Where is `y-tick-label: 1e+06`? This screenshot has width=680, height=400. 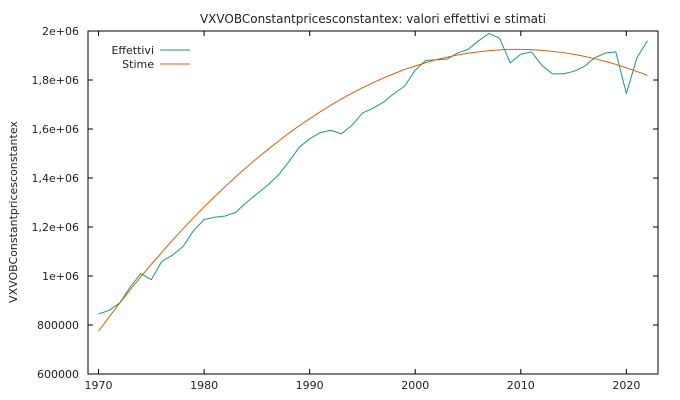
y-tick-label: 1e+06 is located at coordinates (60, 276).